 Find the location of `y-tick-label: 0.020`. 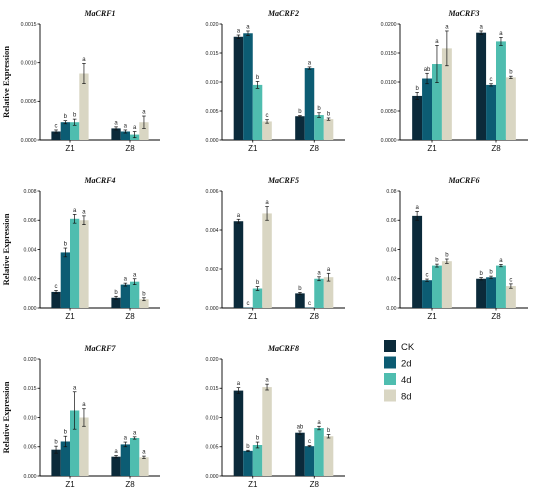

y-tick-label: 0.020 is located at coordinates (212, 360).